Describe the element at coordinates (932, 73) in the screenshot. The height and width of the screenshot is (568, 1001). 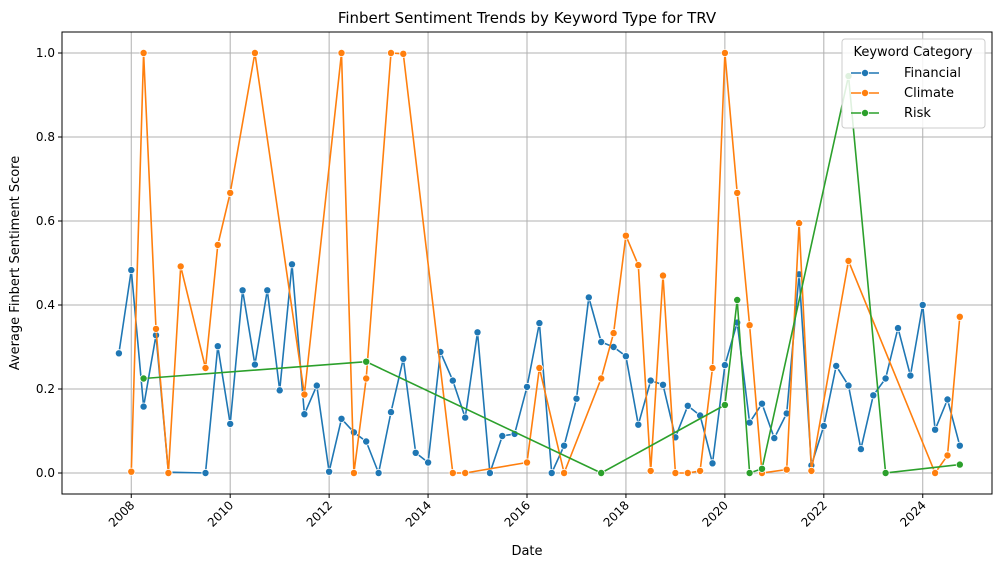
I see `legend-label-financial: Financial` at that location.